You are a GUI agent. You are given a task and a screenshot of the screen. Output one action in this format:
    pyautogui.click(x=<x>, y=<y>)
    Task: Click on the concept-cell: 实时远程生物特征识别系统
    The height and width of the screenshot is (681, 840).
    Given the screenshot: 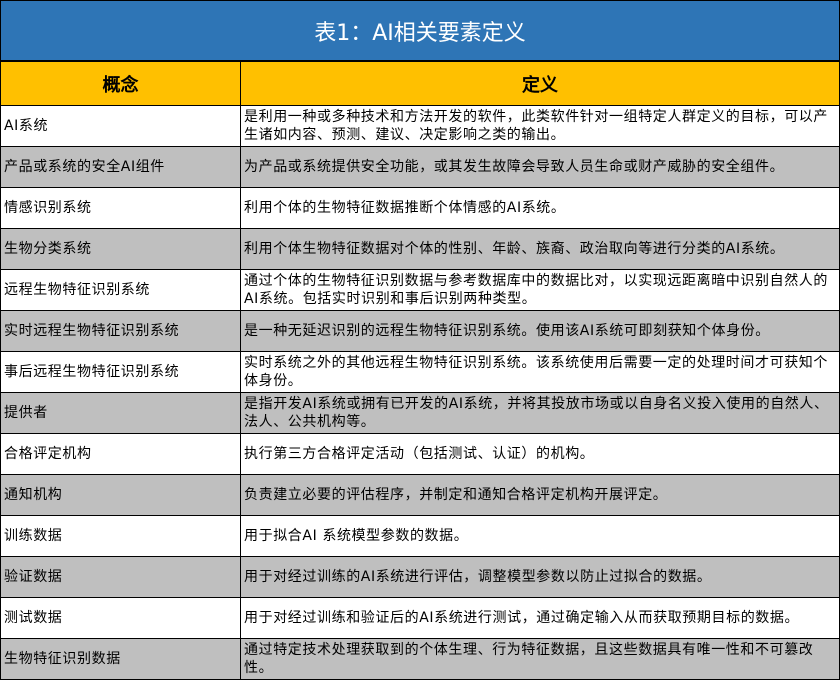 What is the action you would take?
    pyautogui.click(x=120, y=331)
    